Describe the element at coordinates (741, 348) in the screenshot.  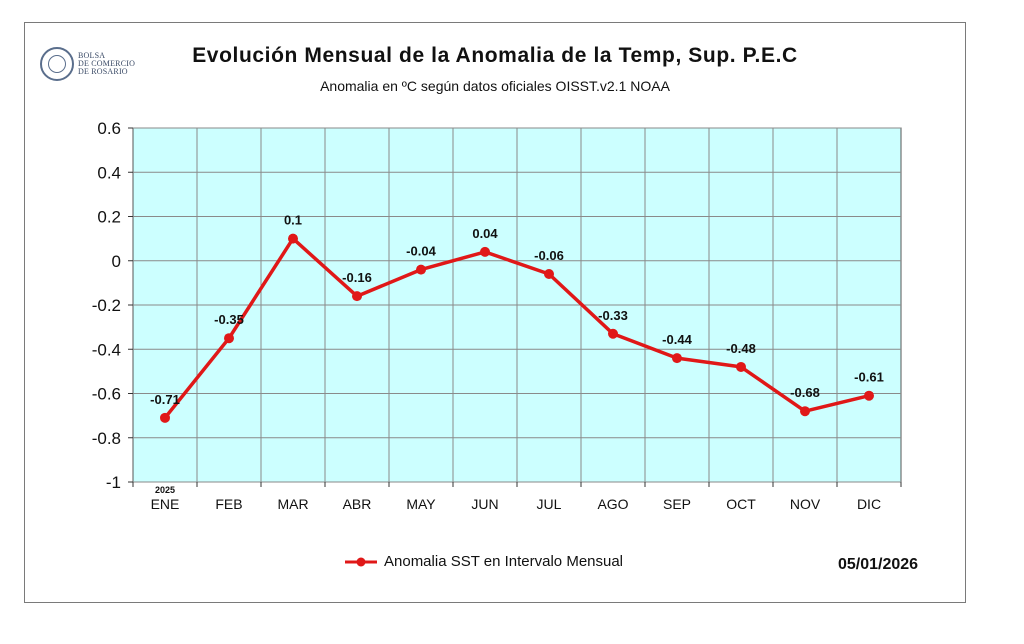
I see `data-label: -0.48` at that location.